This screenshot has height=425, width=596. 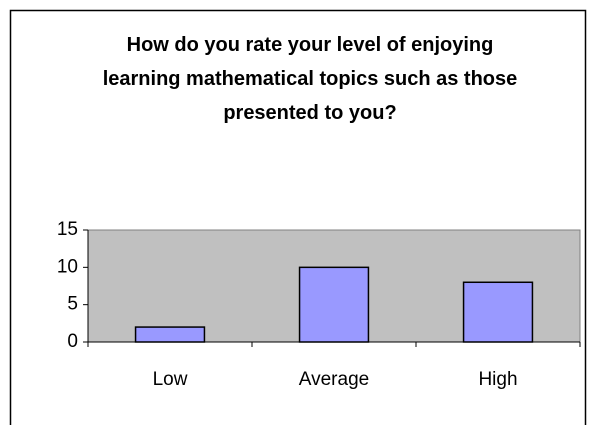 I want to click on x-tick-label: Low, so click(x=170, y=379).